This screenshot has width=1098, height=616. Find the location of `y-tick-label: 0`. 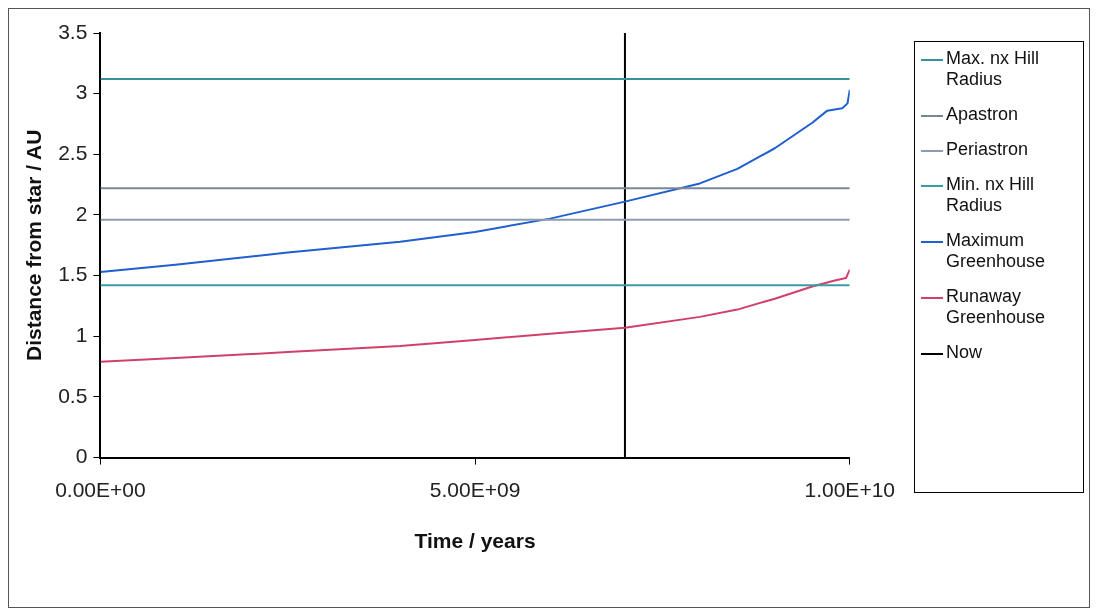

y-tick-label: 0 is located at coordinates (81, 456).